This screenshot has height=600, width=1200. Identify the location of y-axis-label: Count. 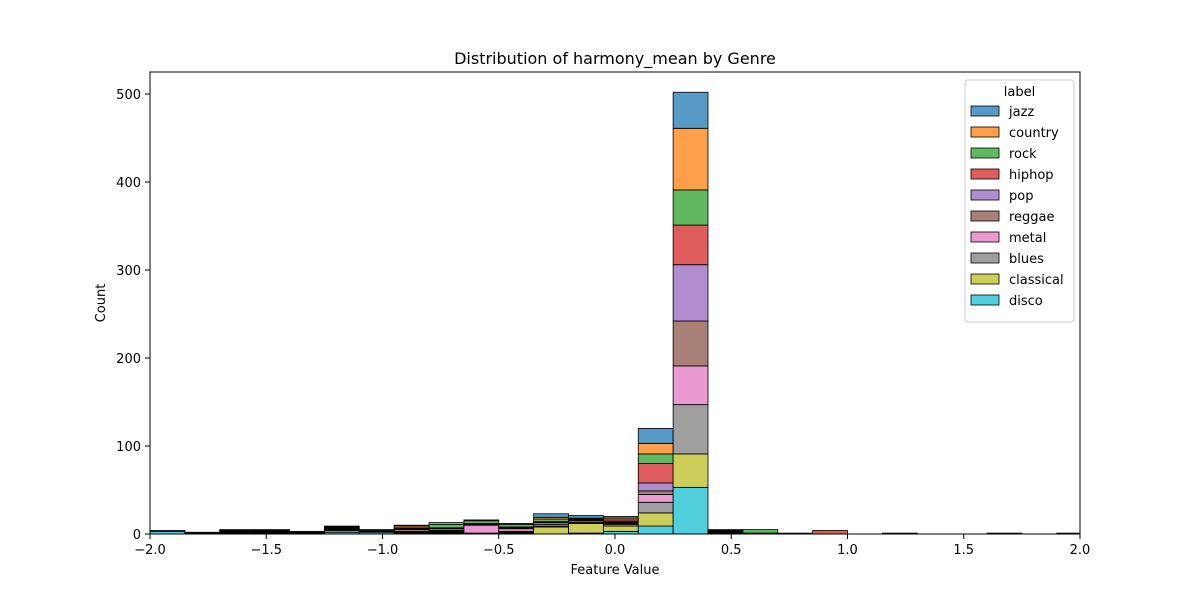
(101, 303).